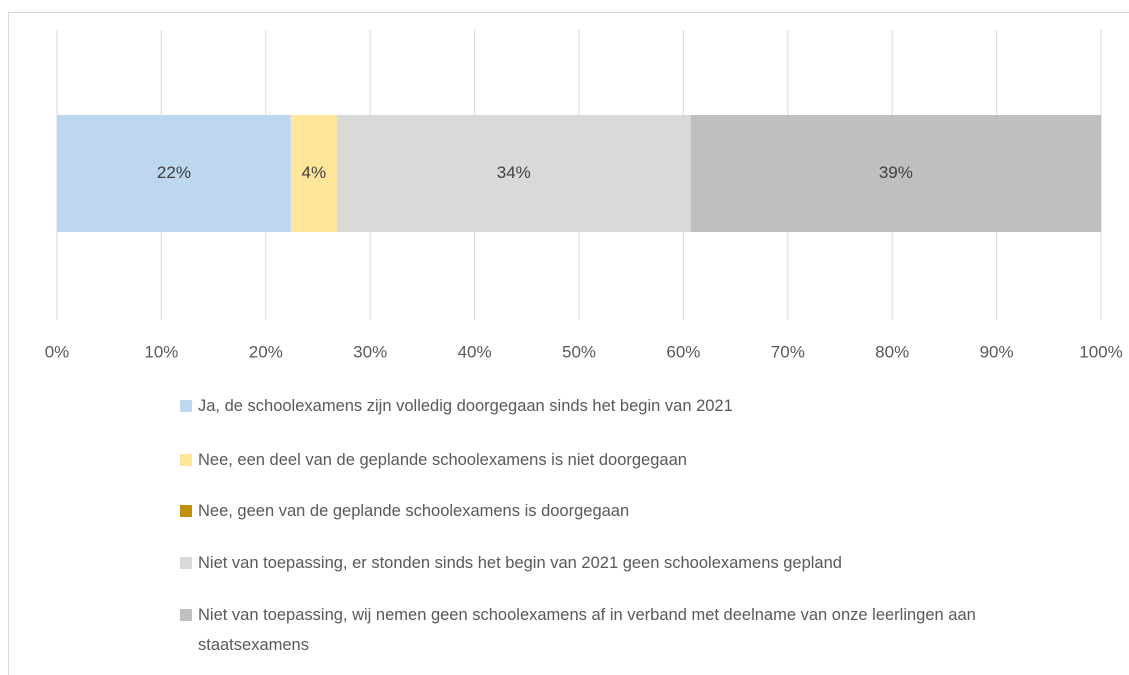 The image size is (1129, 675). Describe the element at coordinates (370, 351) in the screenshot. I see `x-tick-label: 30%` at that location.